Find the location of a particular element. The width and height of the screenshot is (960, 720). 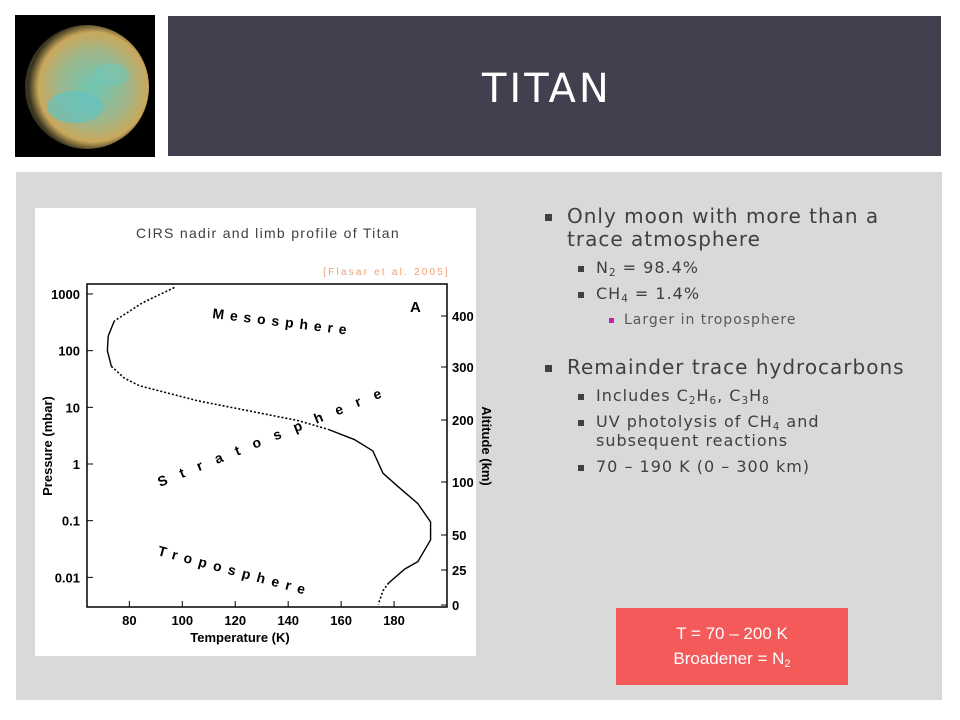

text-run: 70 – 190 K (0 – 300 km) is located at coordinates (703, 467).